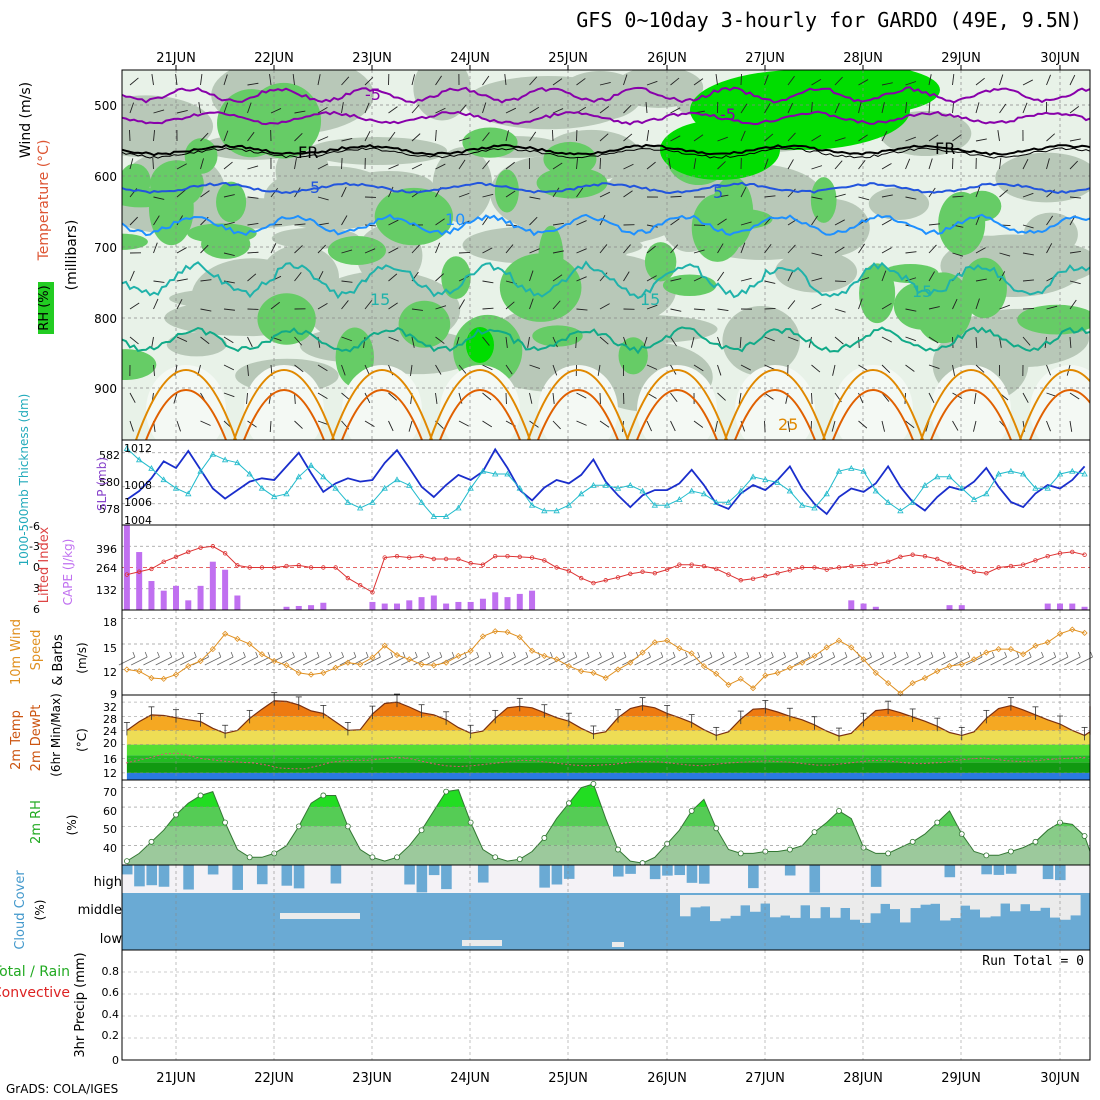 The width and height of the screenshot is (1100, 1100). I want to click on wind10m-panel-border, so click(606, 652).